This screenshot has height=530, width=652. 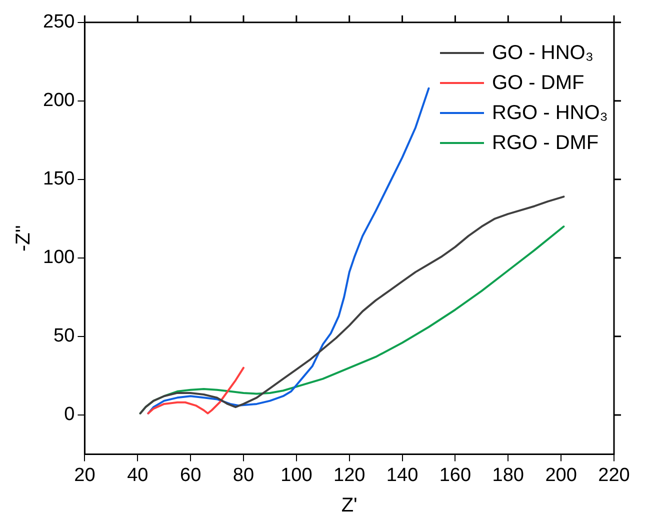 What do you see at coordinates (455, 475) in the screenshot?
I see `x-tick-label: 160` at bounding box center [455, 475].